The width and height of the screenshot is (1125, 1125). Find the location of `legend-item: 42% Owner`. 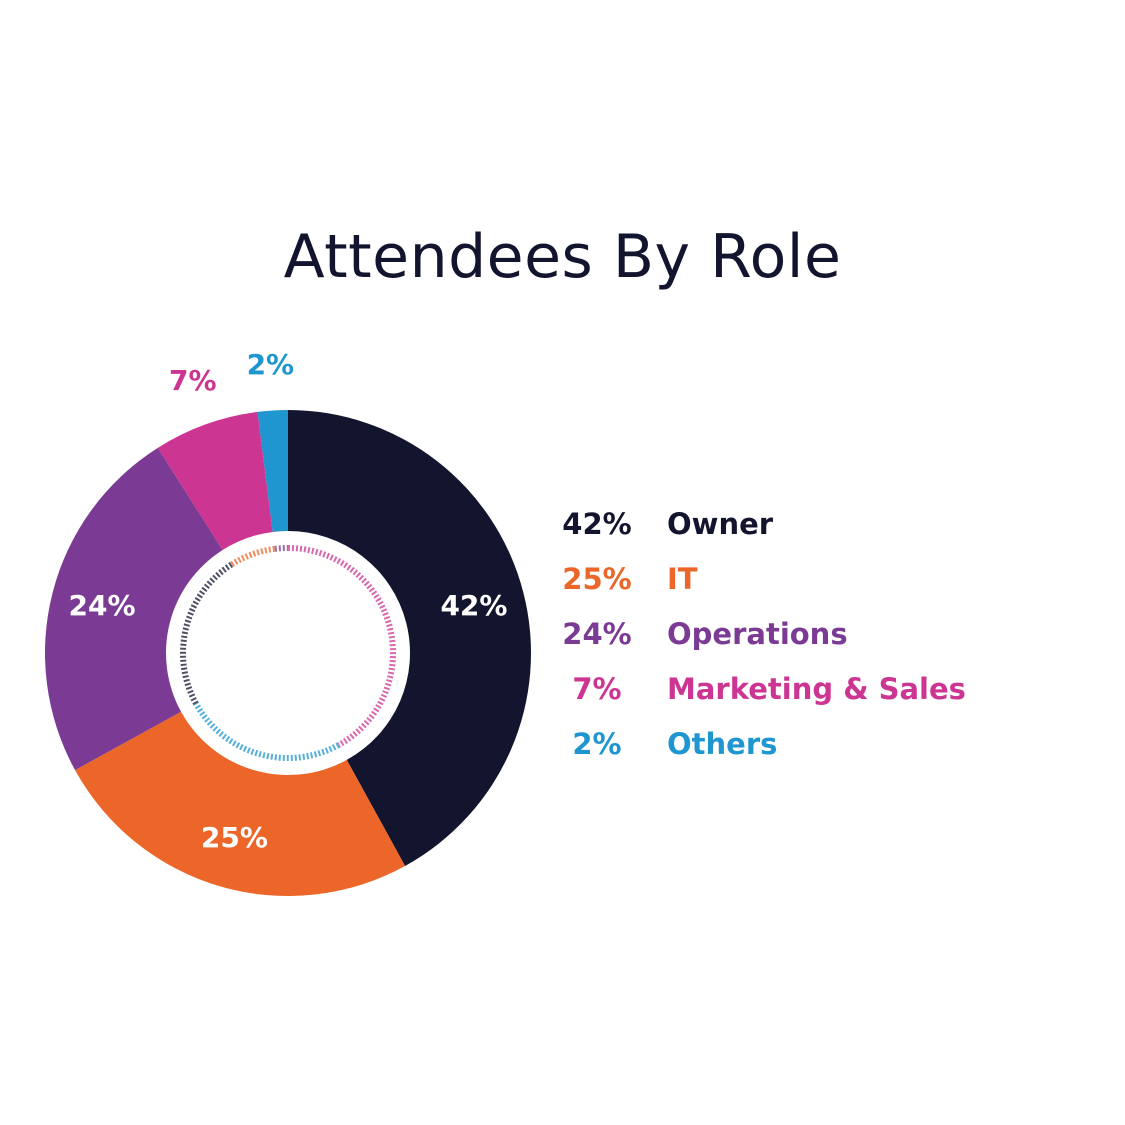

legend-item: 42% Owner is located at coordinates (790, 527).